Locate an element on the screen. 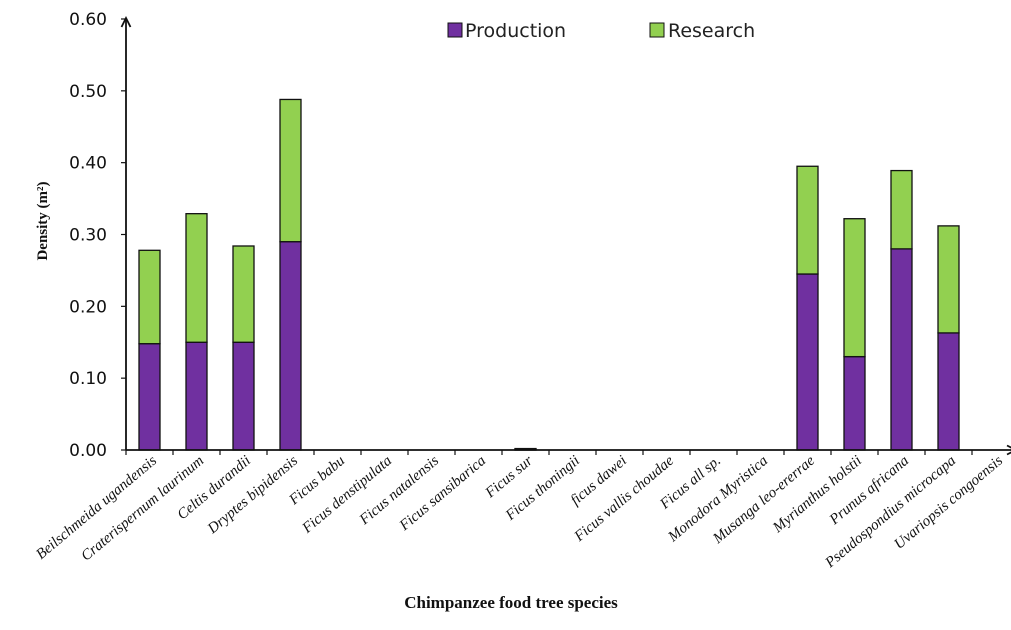  x-category-label: Ficus natalensis is located at coordinates (399, 491).